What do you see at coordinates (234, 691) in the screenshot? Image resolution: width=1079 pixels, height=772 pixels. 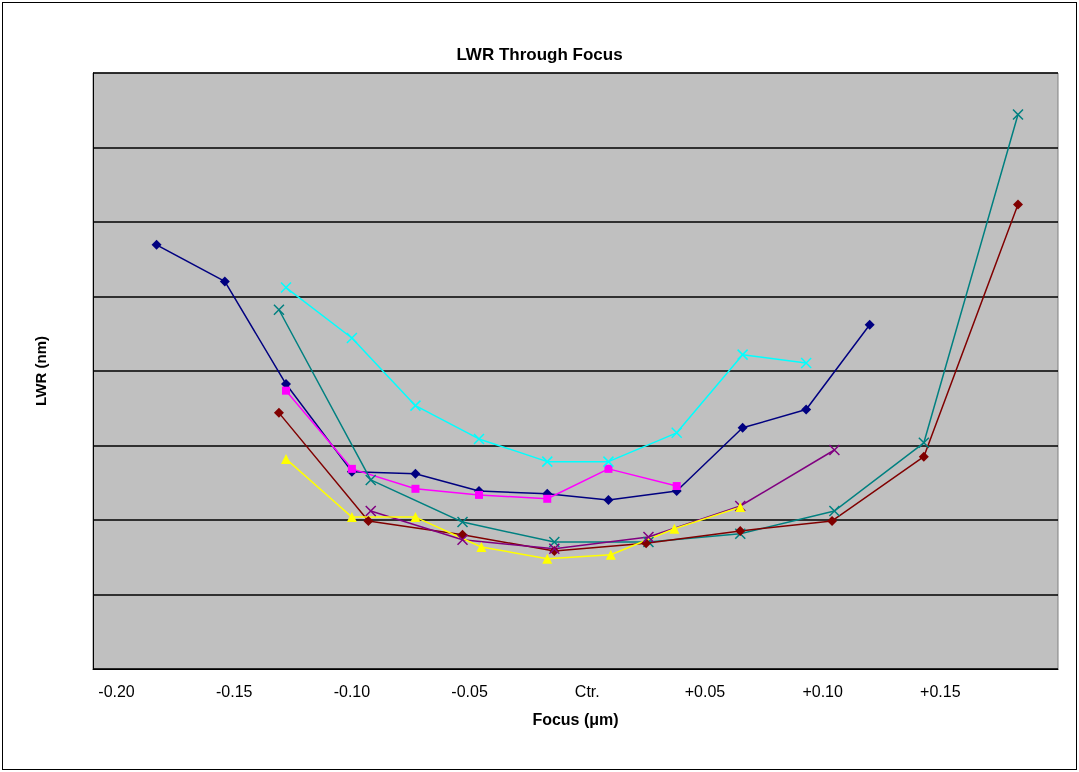 I see `x-tick-label: -0.15` at bounding box center [234, 691].